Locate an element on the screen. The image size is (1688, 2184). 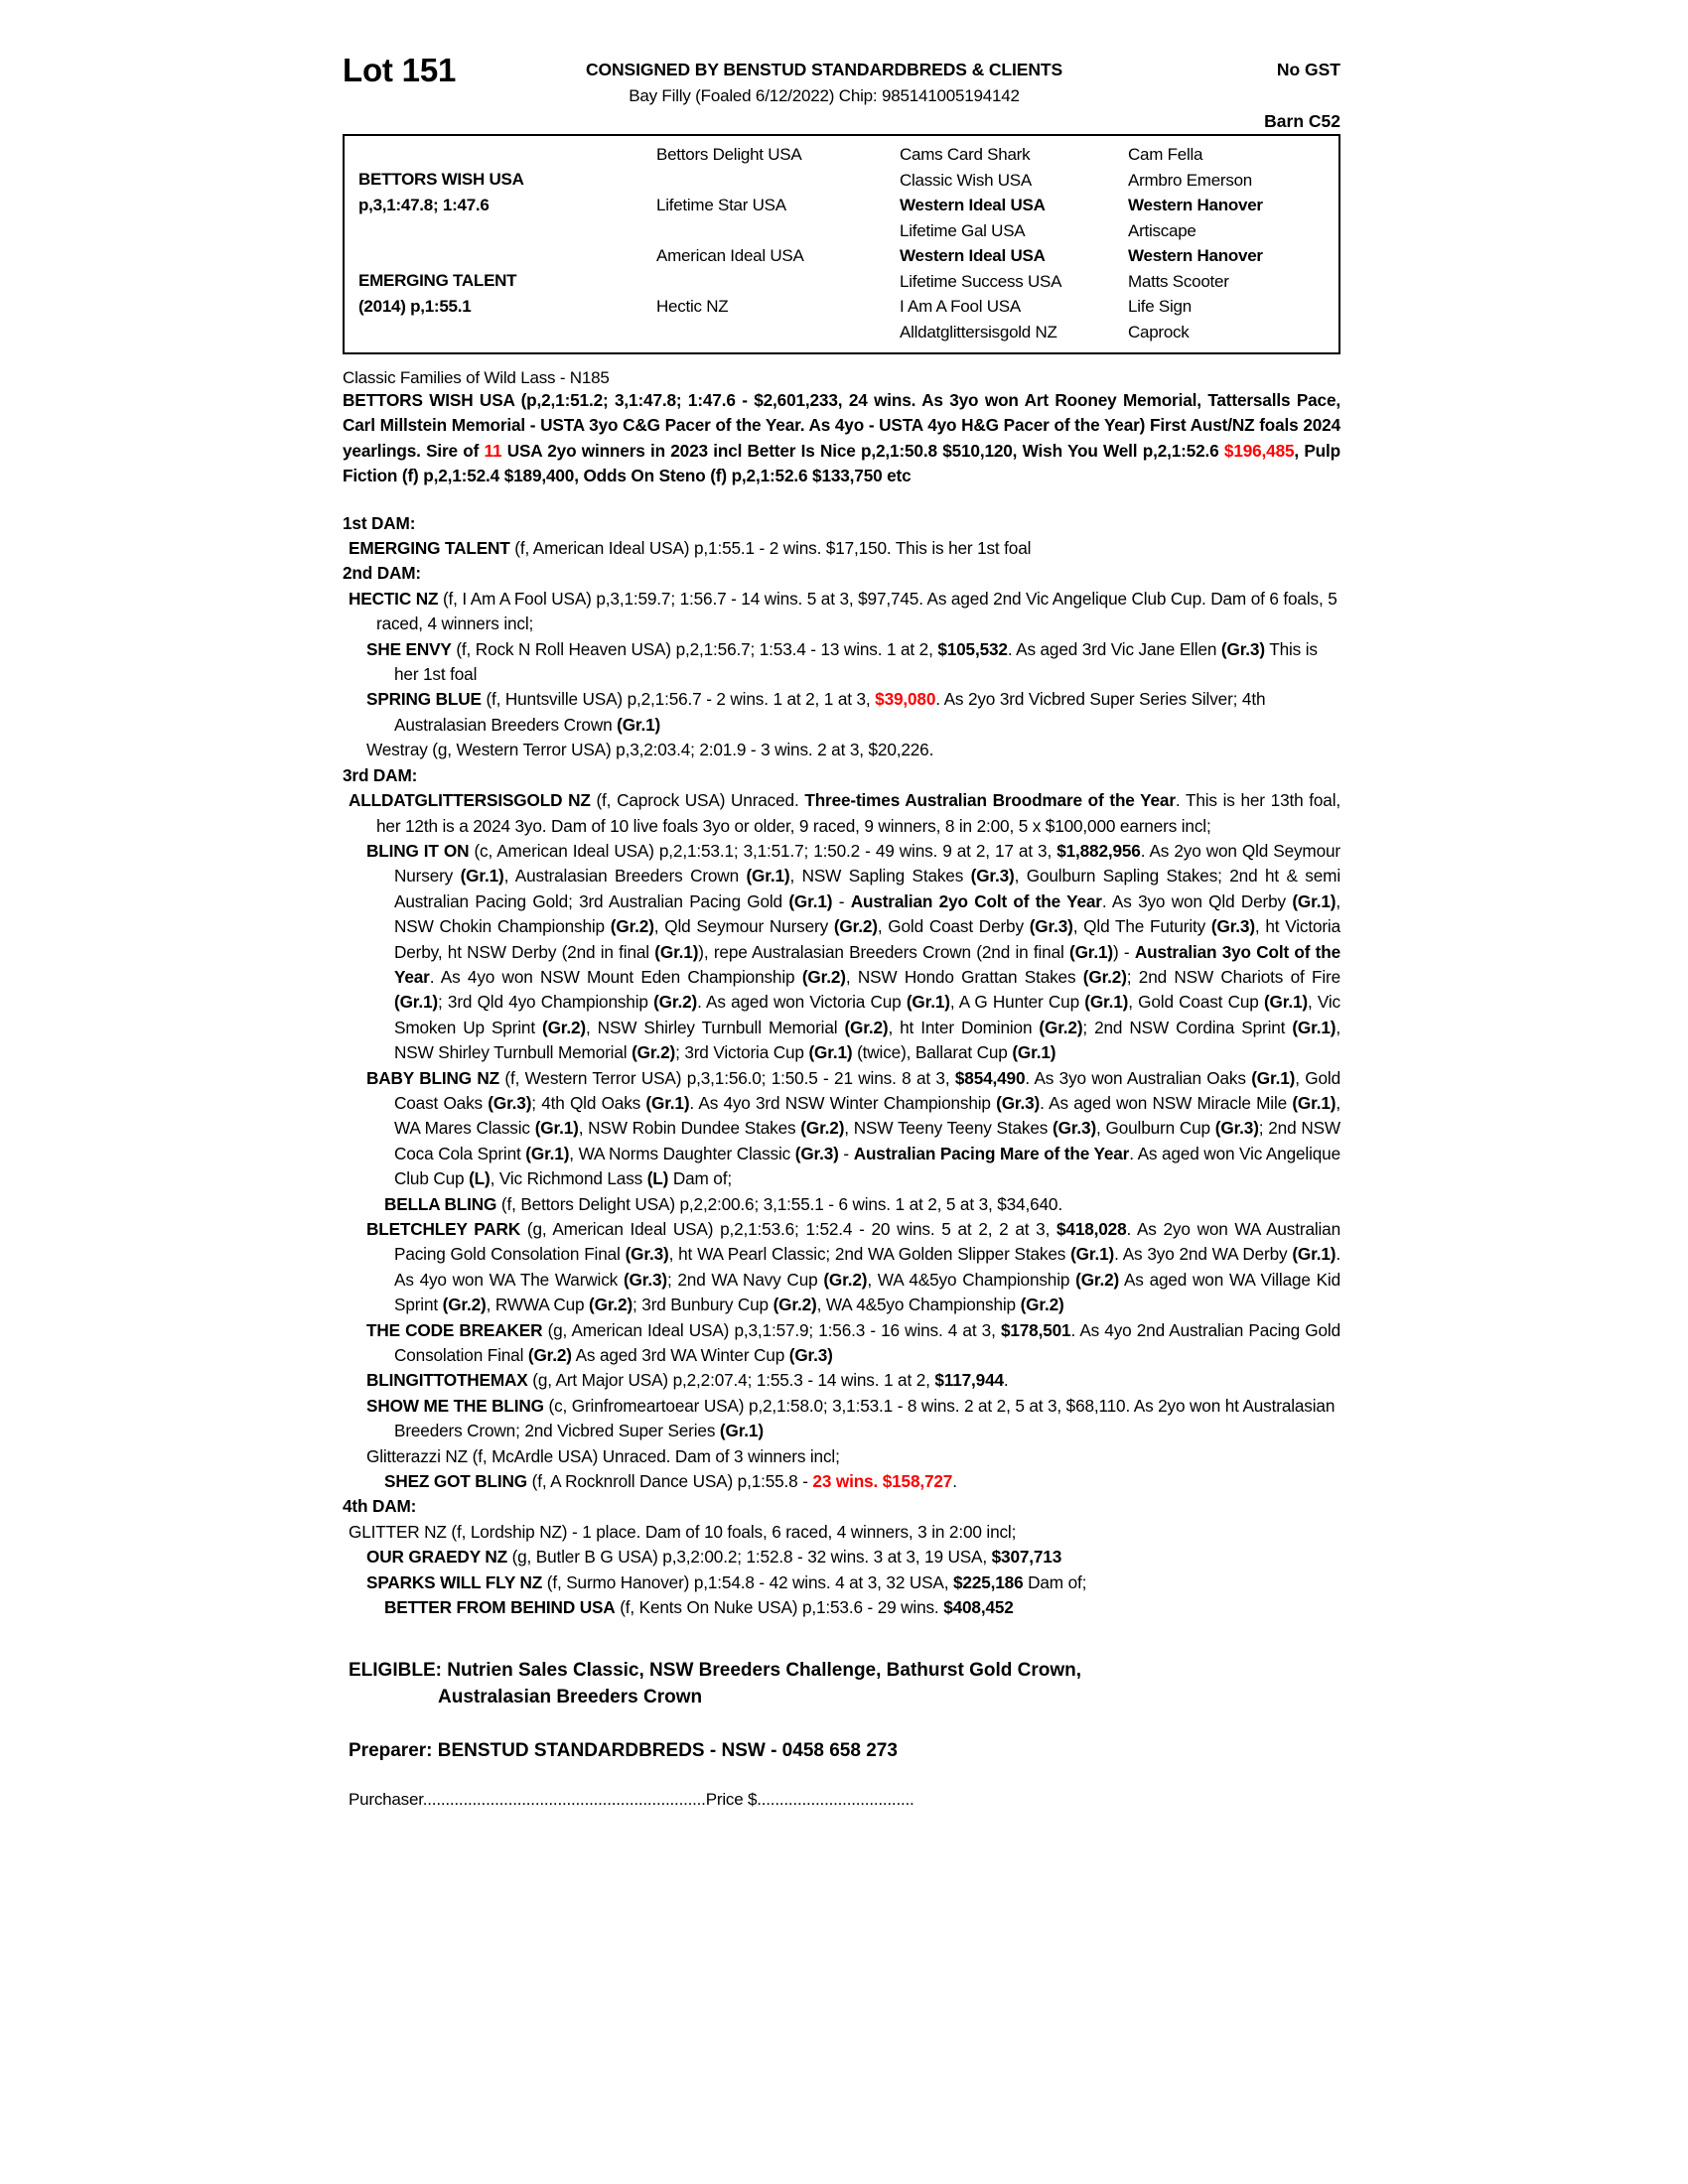
emphasis-run: $854,490 is located at coordinates (990, 1077).